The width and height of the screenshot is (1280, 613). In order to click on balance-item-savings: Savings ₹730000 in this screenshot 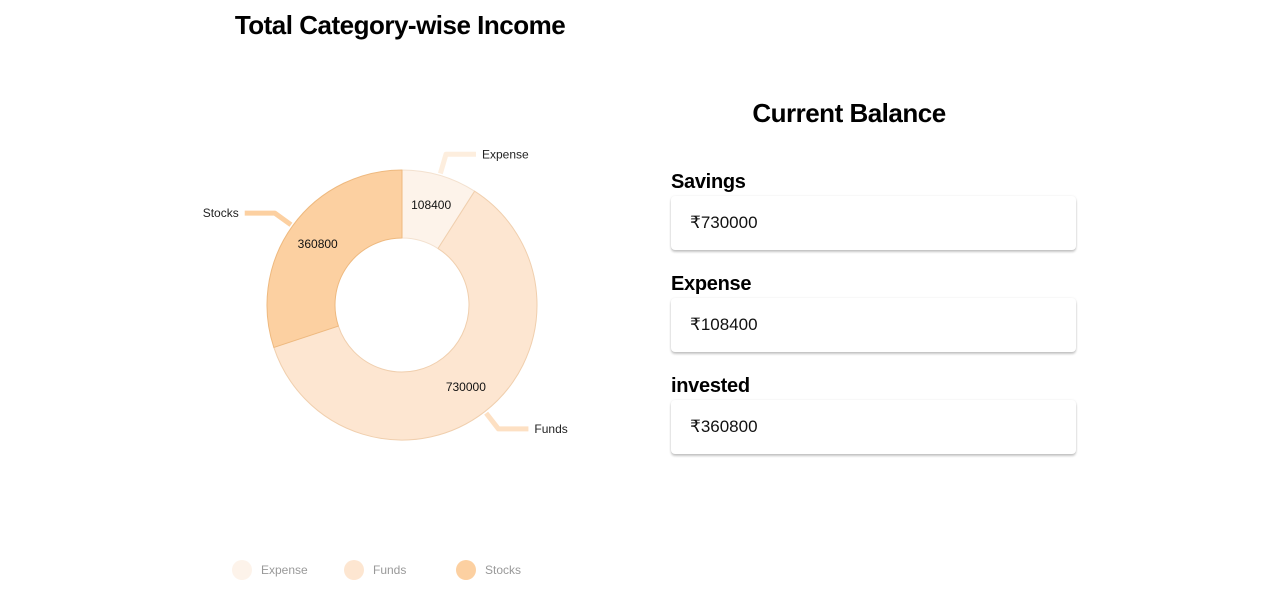, I will do `click(873, 209)`.